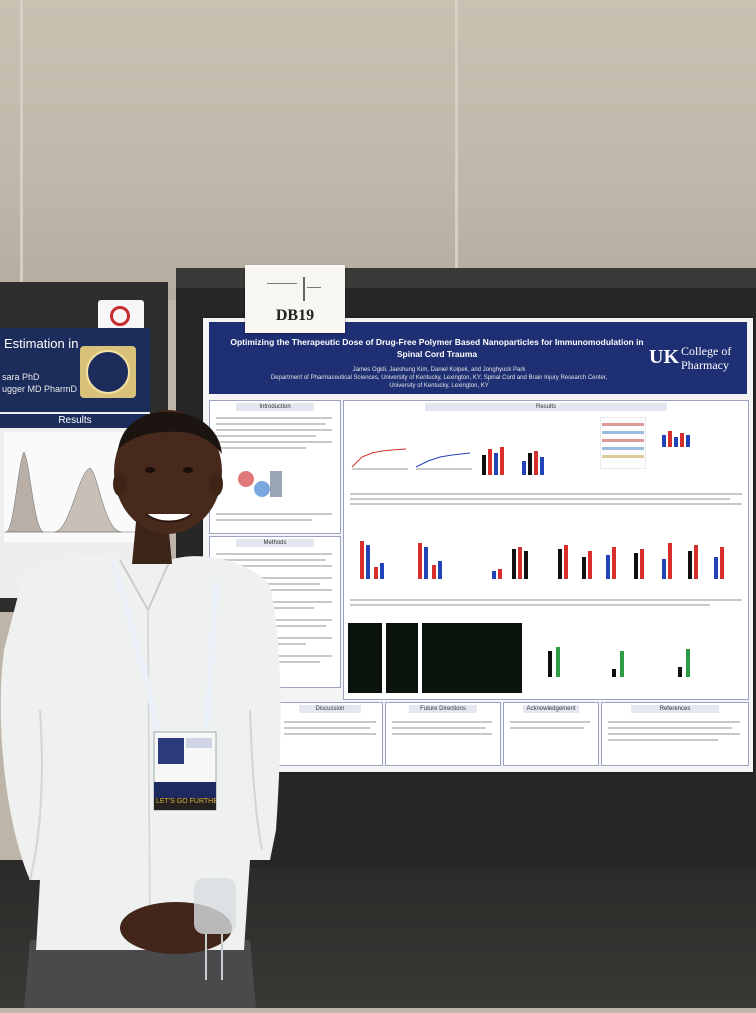 This screenshot has height=1013, width=756. What do you see at coordinates (186, 801) in the screenshot?
I see `badge-footer-text: LET'S GO FURTHER` at bounding box center [186, 801].